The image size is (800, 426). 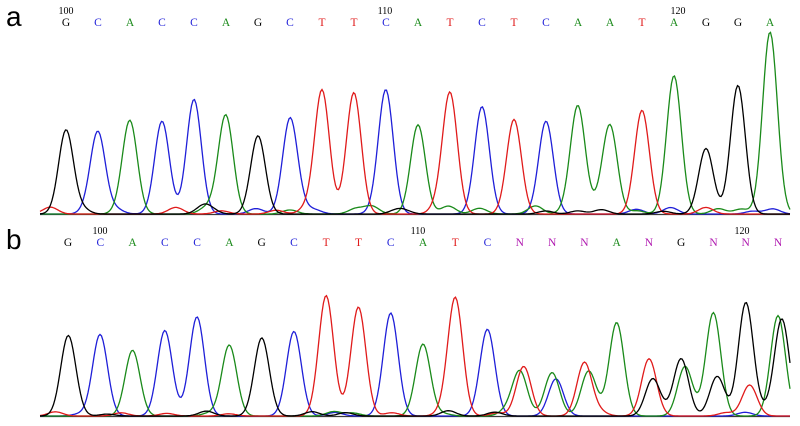 I want to click on base-call-16: N, so click(x=552, y=243).